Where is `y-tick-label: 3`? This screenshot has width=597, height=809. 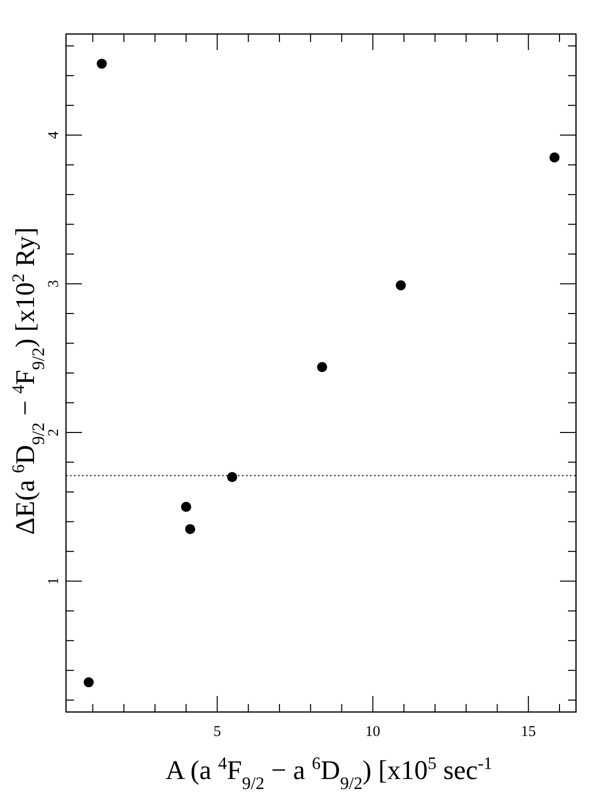
y-tick-label: 3 is located at coordinates (54, 284).